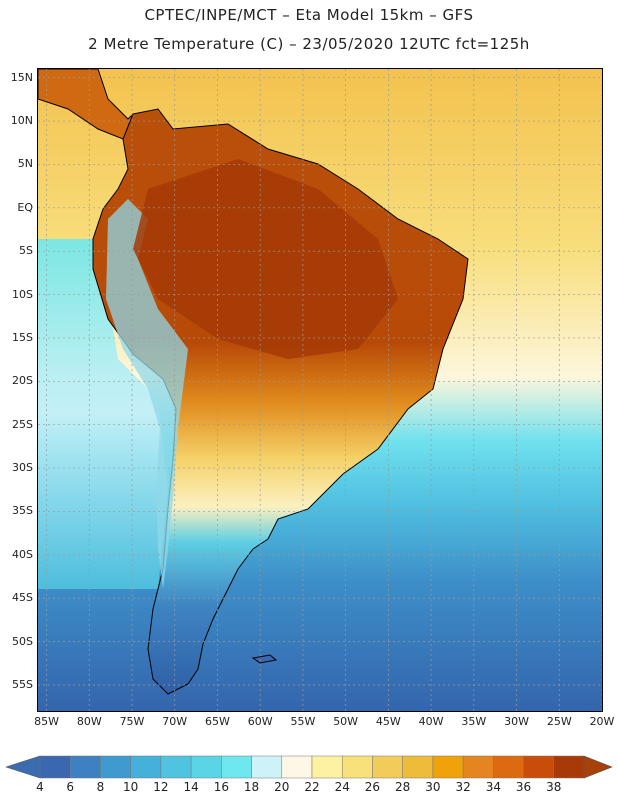  What do you see at coordinates (70, 787) in the screenshot?
I see `colorbar-tick-label: 6` at bounding box center [70, 787].